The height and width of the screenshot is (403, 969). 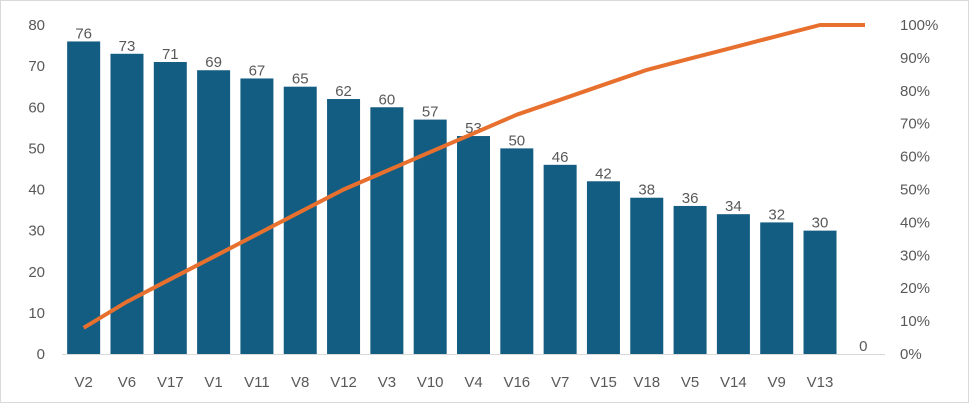 I want to click on x-tick-label: V18, so click(x=646, y=382).